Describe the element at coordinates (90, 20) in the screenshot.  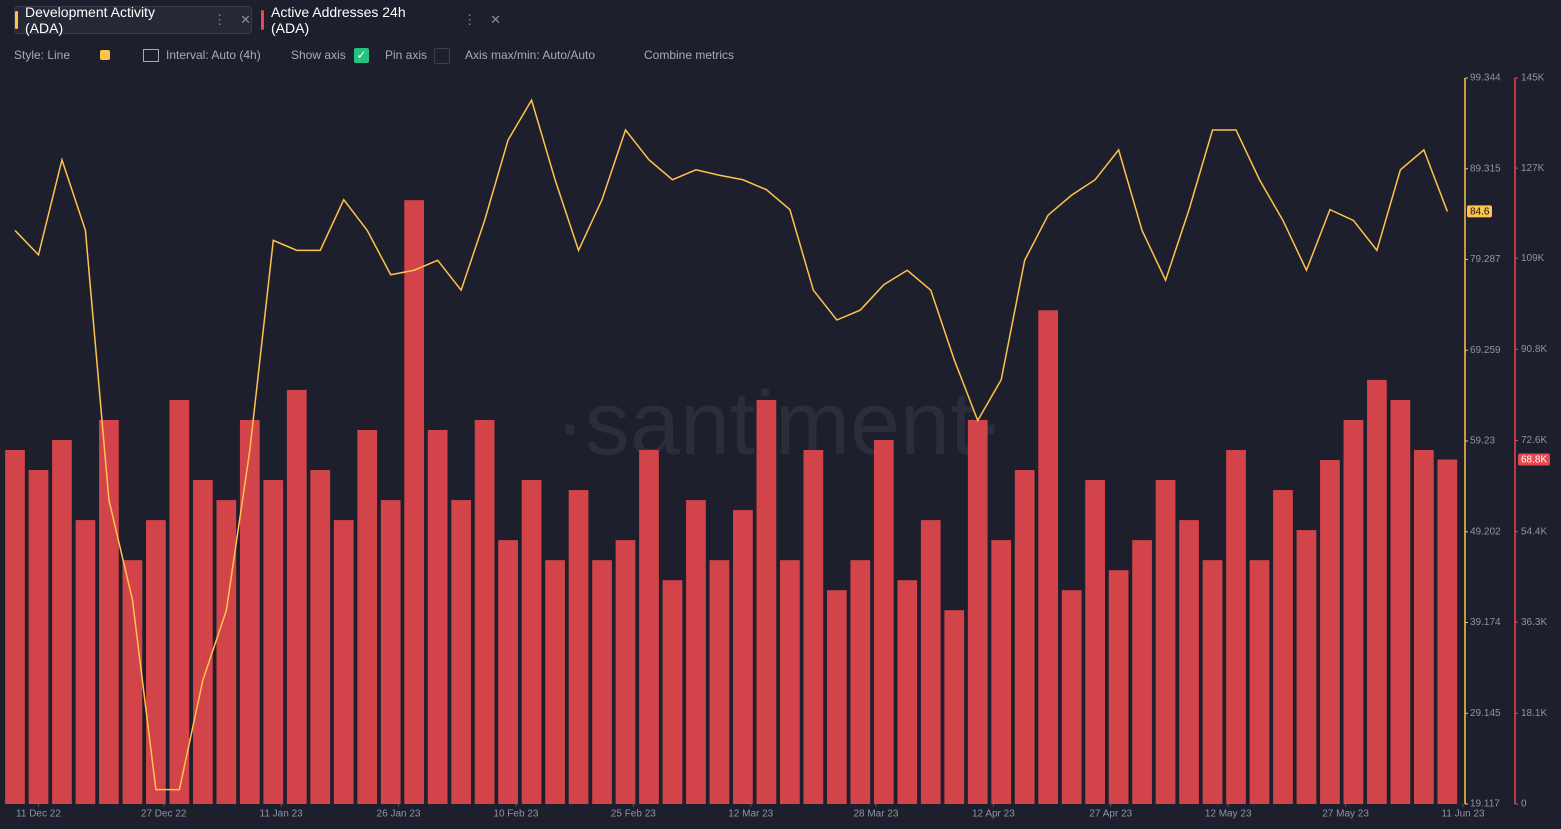
I see `tab-label: Development Activity (ADA)` at that location.